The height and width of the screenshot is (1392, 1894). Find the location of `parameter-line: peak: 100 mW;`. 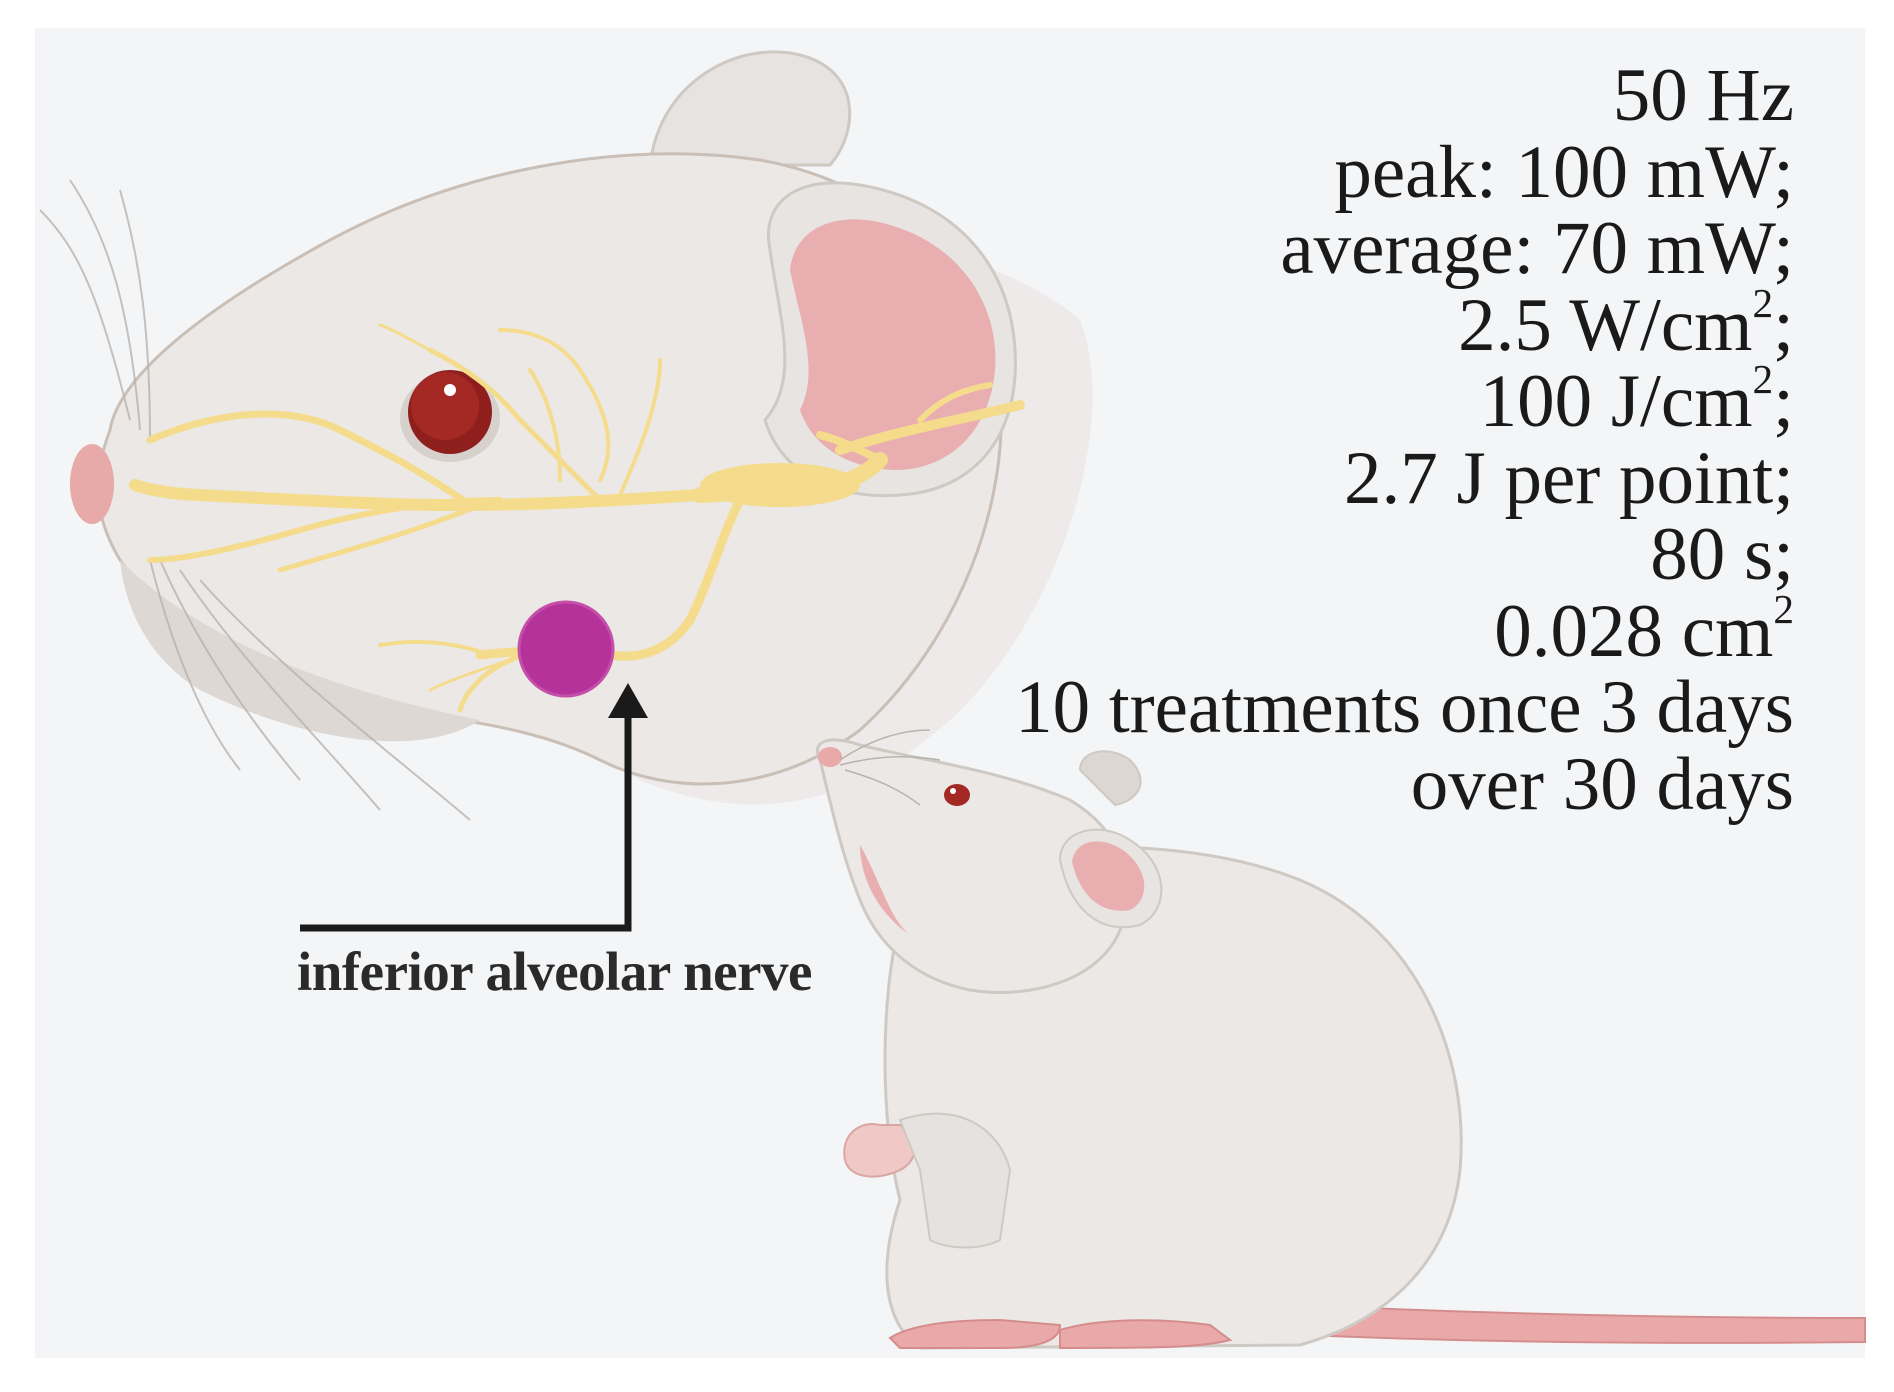

parameter-line: peak: 100 mW; is located at coordinates (1404, 173).